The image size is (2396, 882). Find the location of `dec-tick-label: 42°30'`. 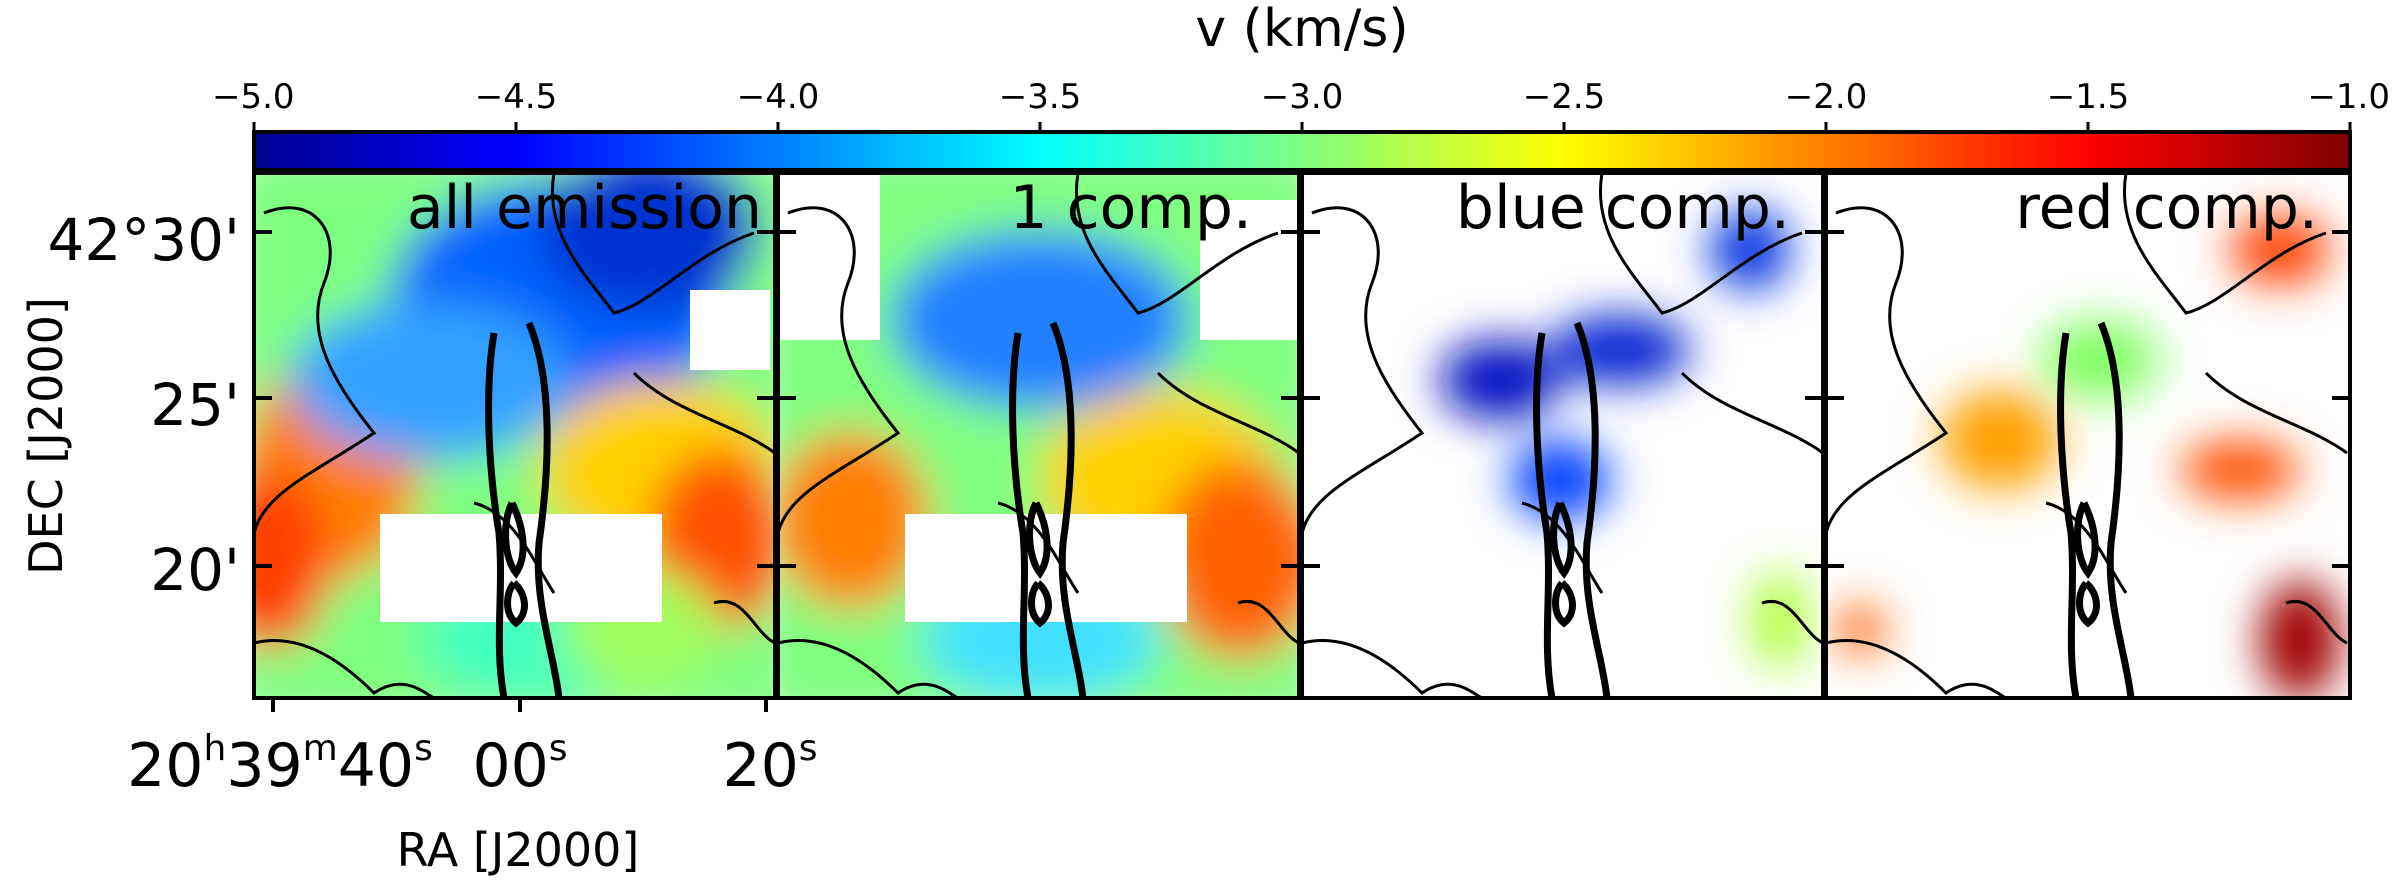

dec-tick-label: 42°30' is located at coordinates (143, 240).